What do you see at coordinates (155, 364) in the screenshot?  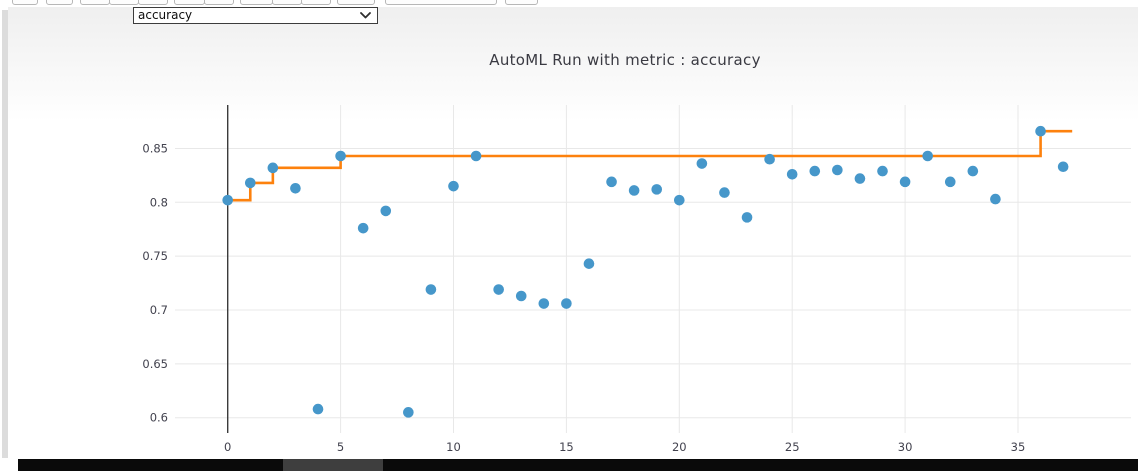 I see `y-tick-label: 0.65` at bounding box center [155, 364].